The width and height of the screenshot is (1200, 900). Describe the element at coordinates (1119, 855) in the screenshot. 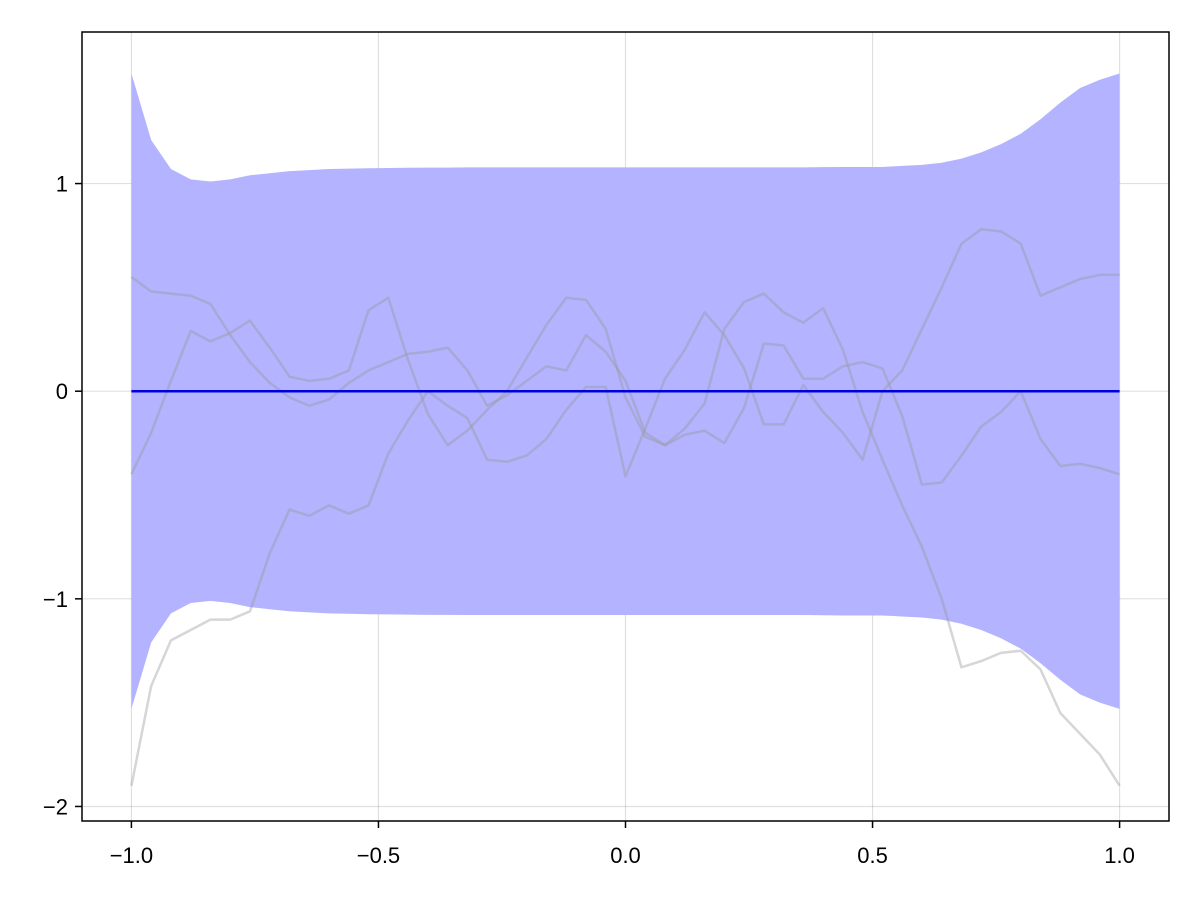

I see `x-tick-label: 1.0` at that location.